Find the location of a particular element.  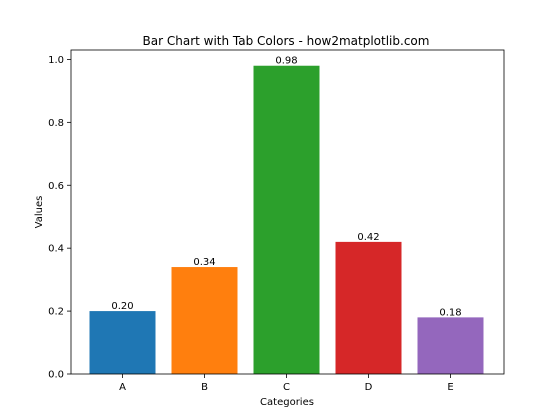

x-tick-label-c: C is located at coordinates (286, 387).